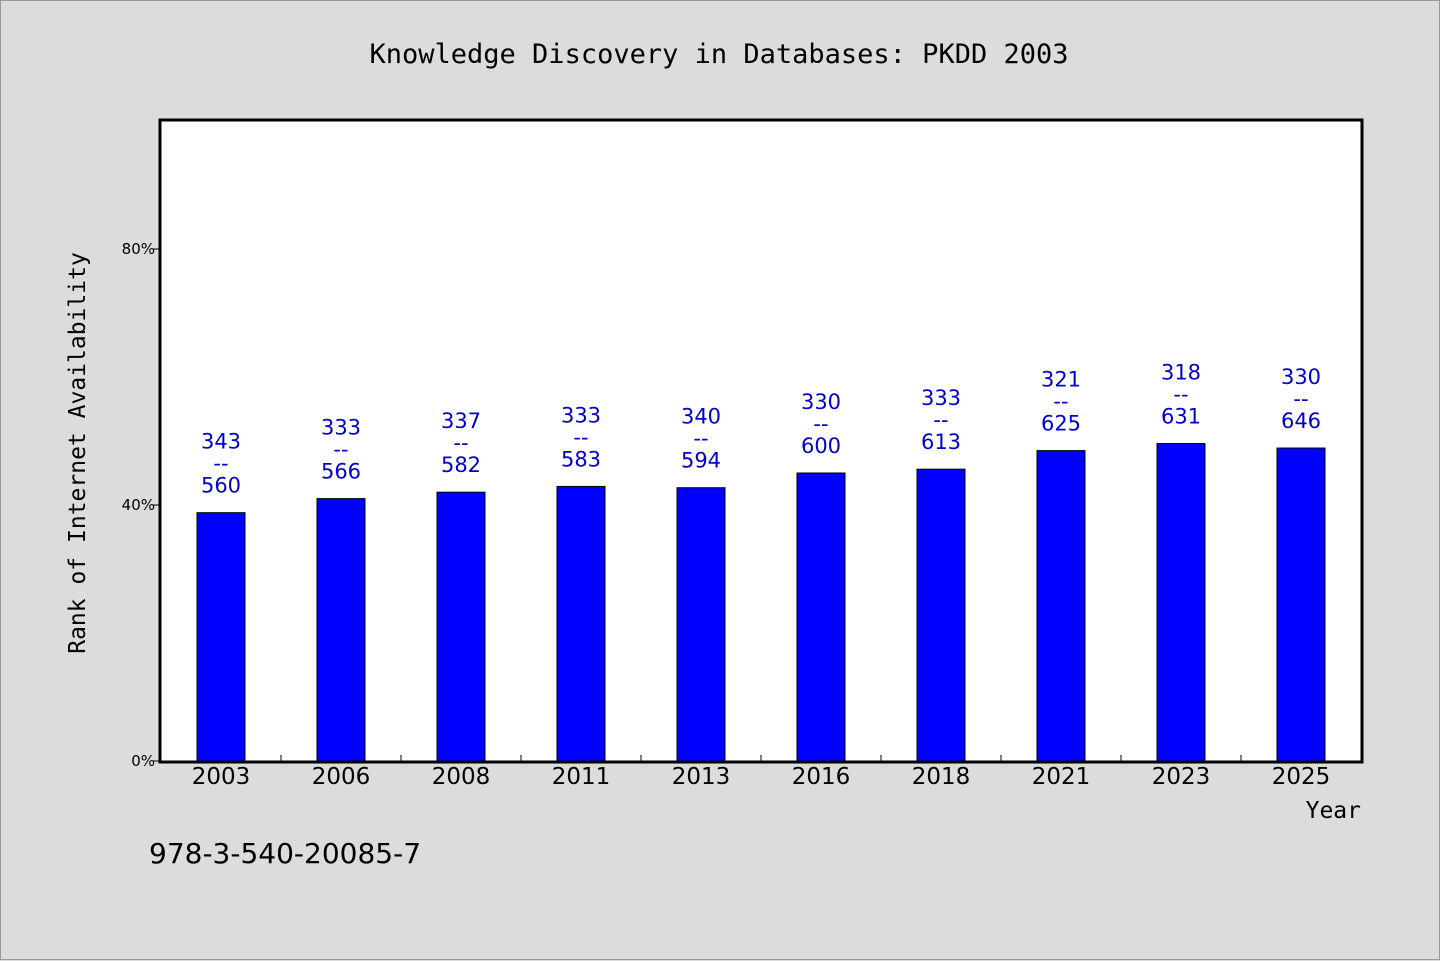 Image resolution: width=1440 pixels, height=961 pixels. I want to click on x-tick-label-2023: 2023, so click(1181, 777).